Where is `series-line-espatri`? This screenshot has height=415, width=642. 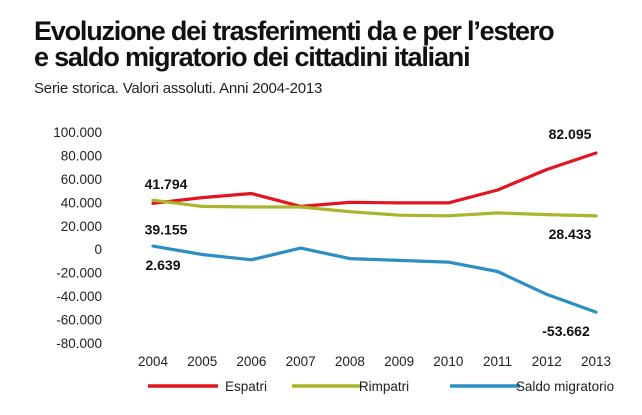
series-line-espatri is located at coordinates (374, 179).